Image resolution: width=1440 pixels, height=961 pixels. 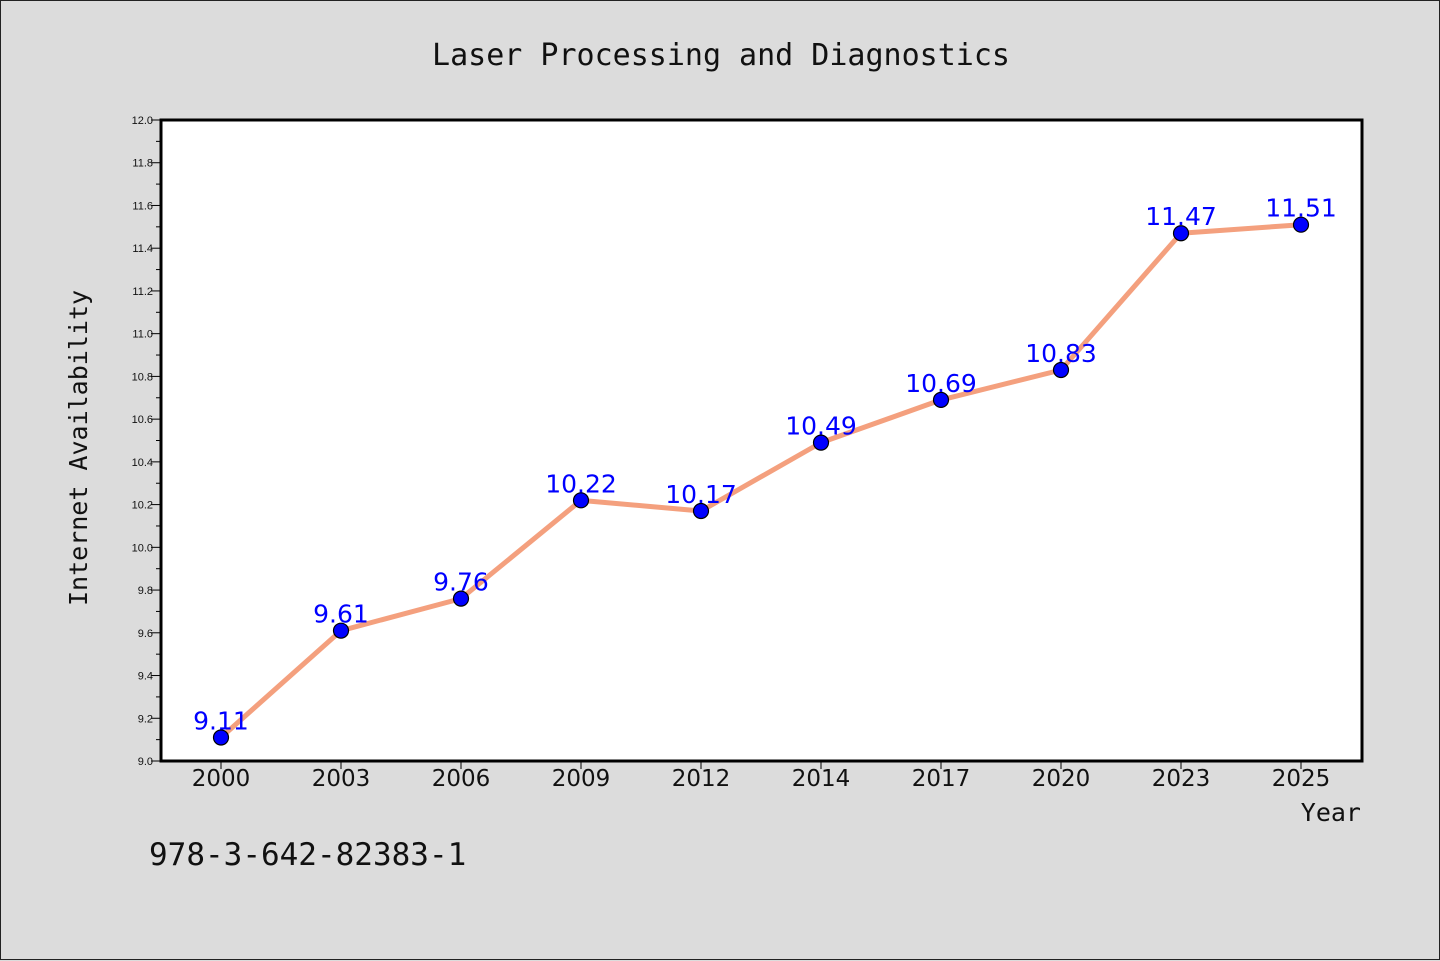 I want to click on x-tick-label: 2003, so click(x=341, y=779).